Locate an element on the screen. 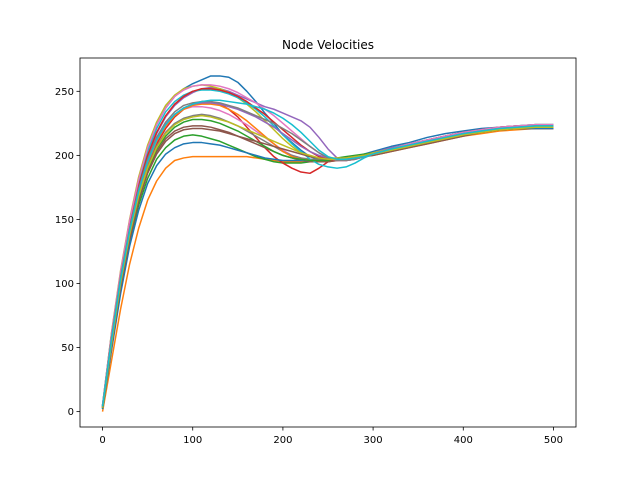 The width and height of the screenshot is (640, 480). x-tick-label: 400 is located at coordinates (463, 440).